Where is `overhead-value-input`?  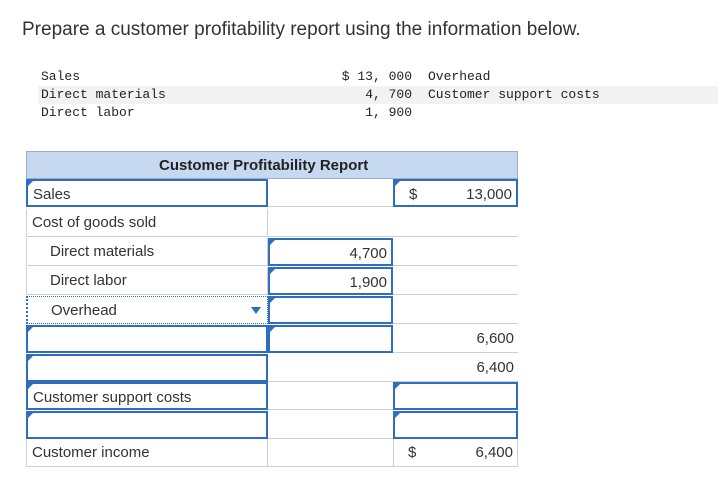 overhead-value-input is located at coordinates (330, 310).